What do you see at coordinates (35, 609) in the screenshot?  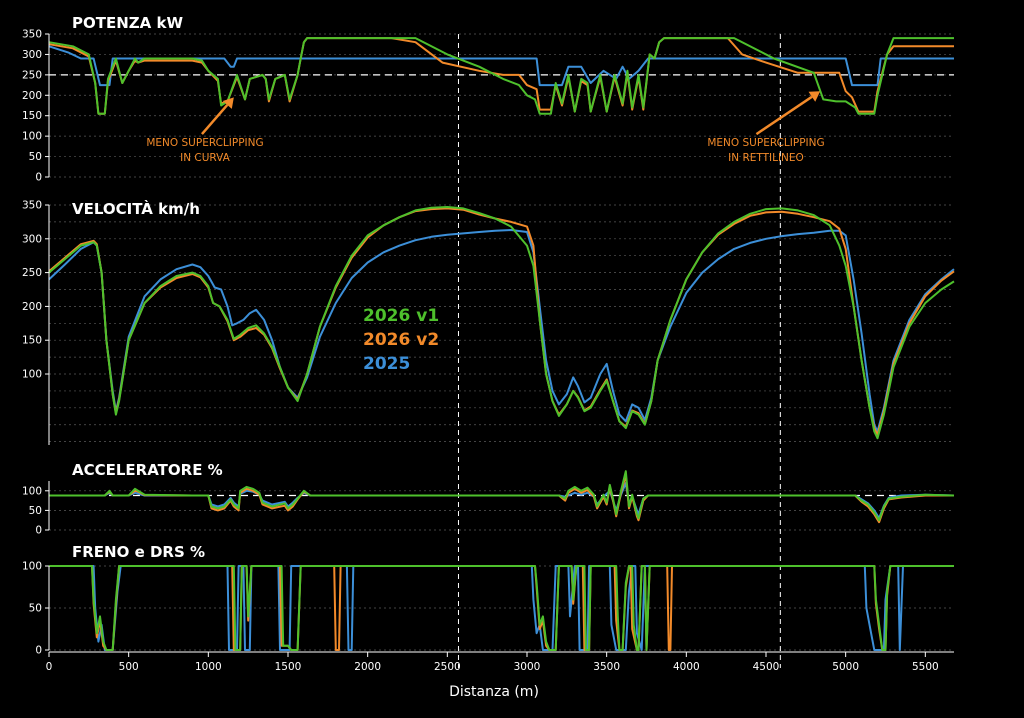 I see `brake-y-tick-label: 50` at bounding box center [35, 609].